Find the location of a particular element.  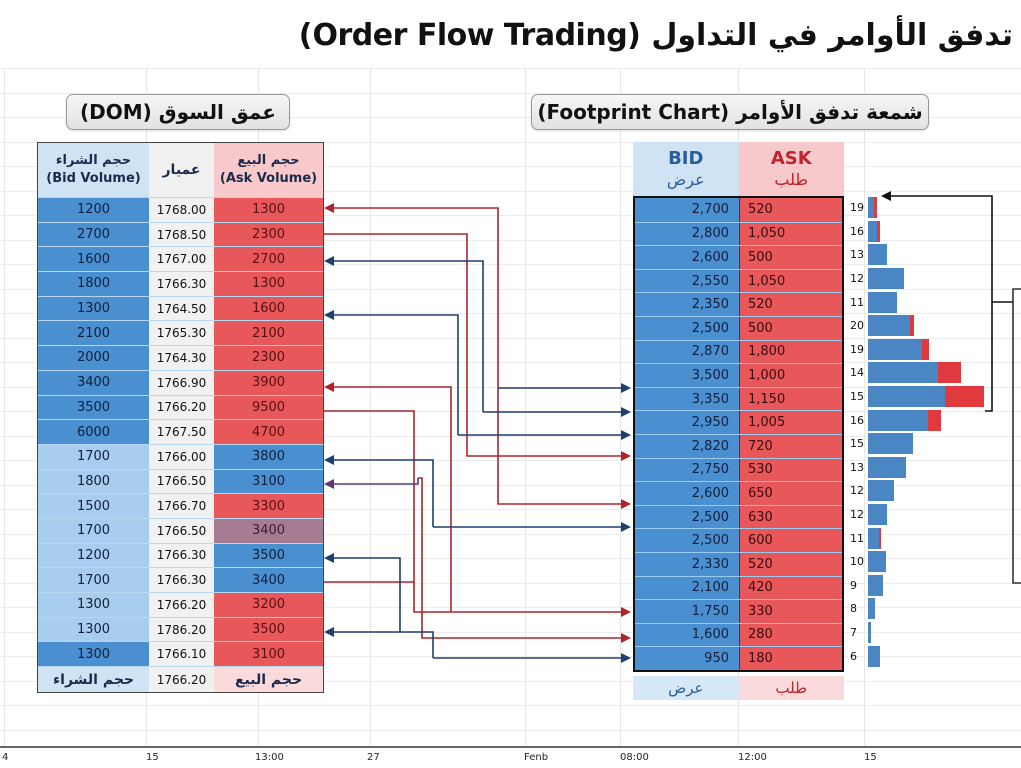

price-header-label: عميار is located at coordinates (181, 170).